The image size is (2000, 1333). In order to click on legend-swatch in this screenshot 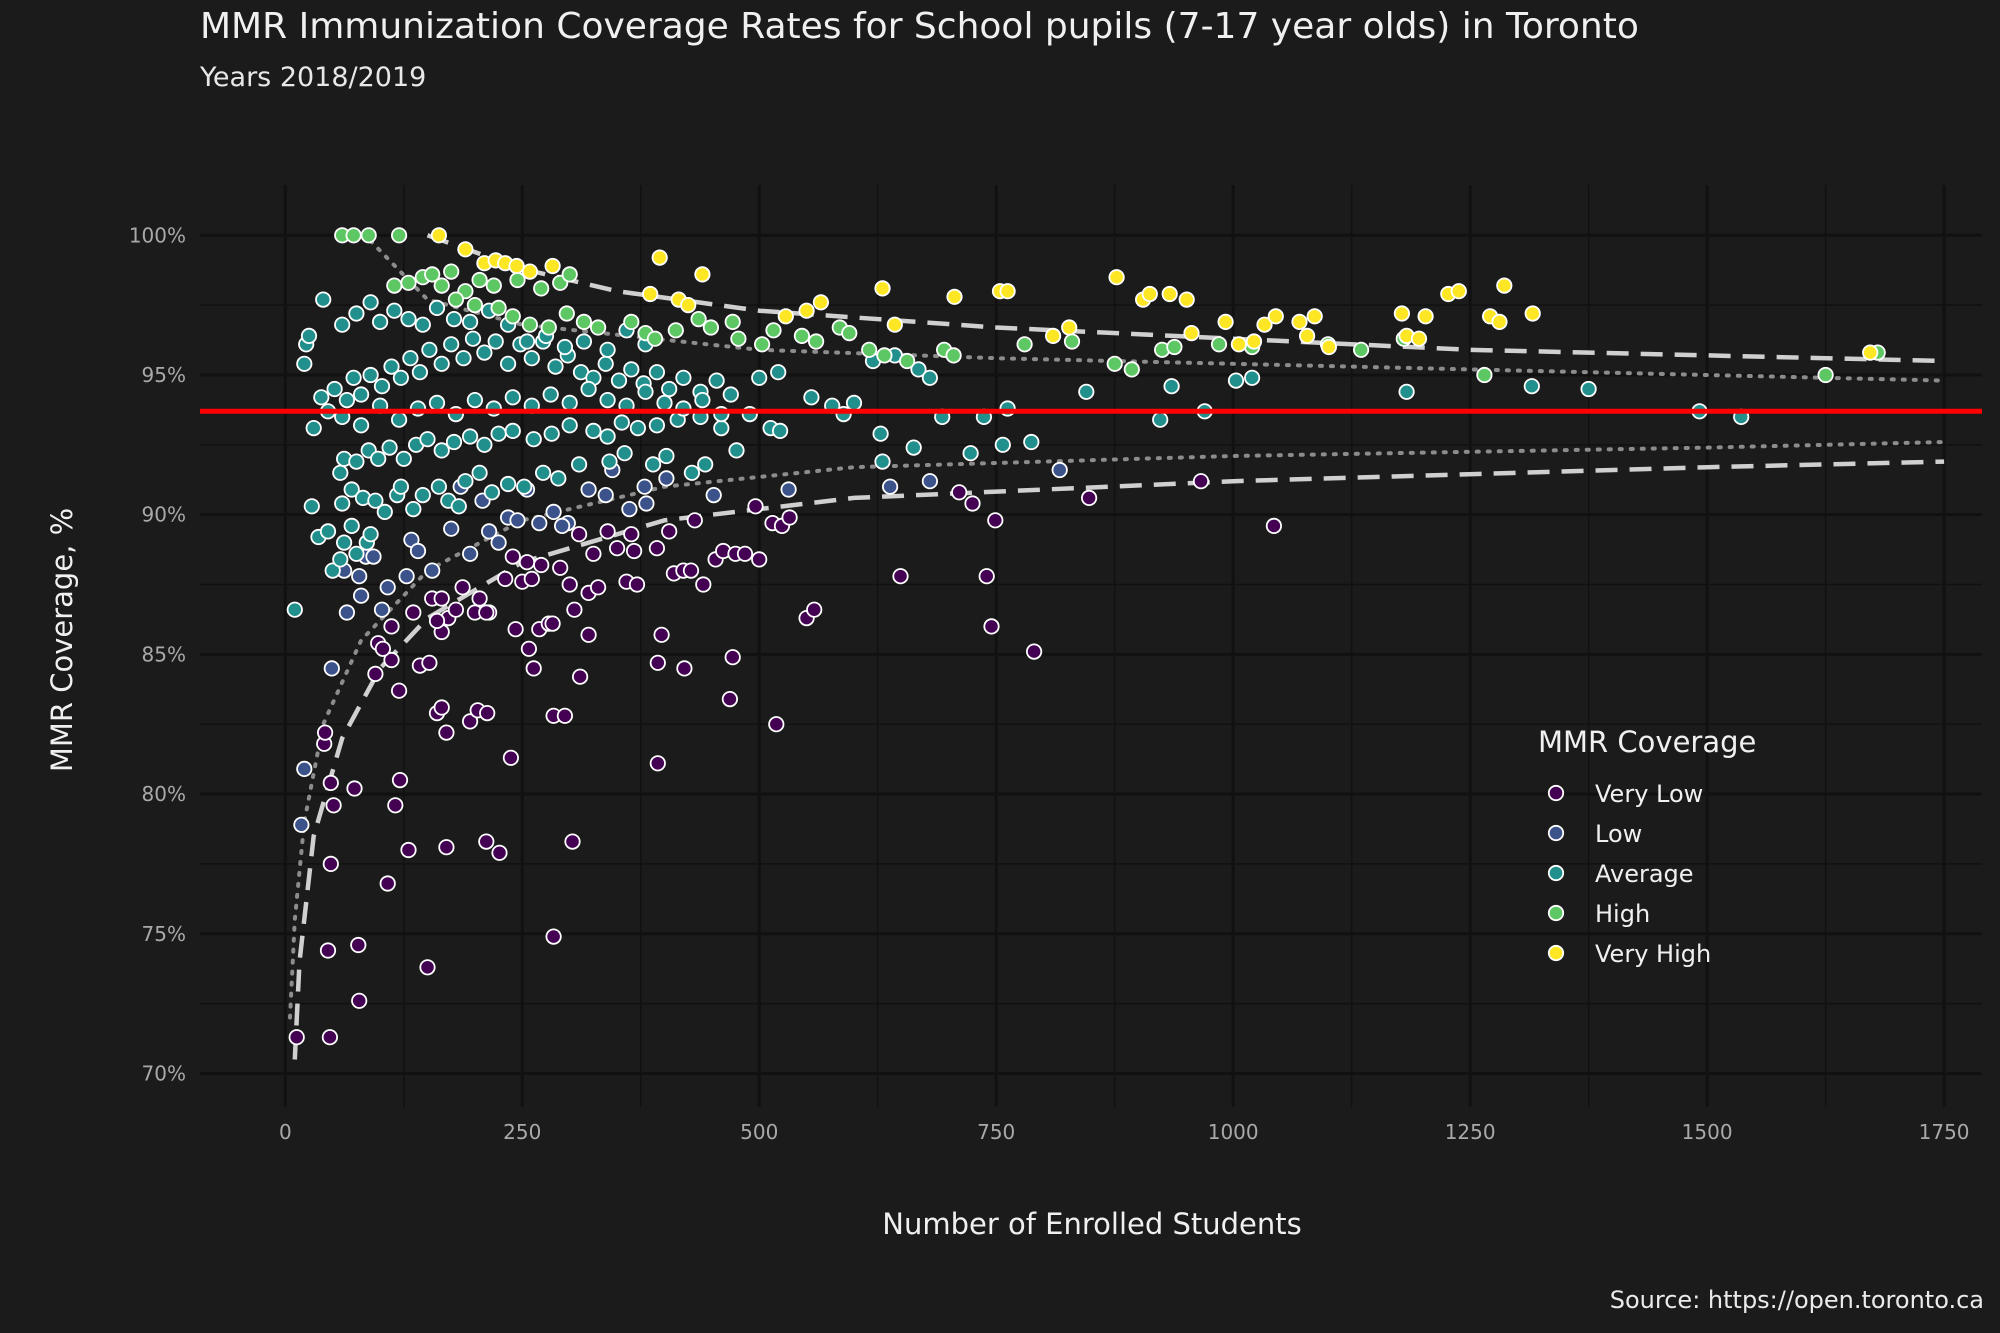, I will do `click(1556, 873)`.